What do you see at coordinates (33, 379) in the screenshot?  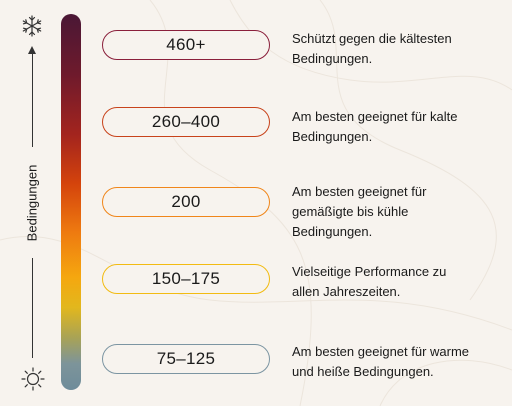 I see `sun-icon` at bounding box center [33, 379].